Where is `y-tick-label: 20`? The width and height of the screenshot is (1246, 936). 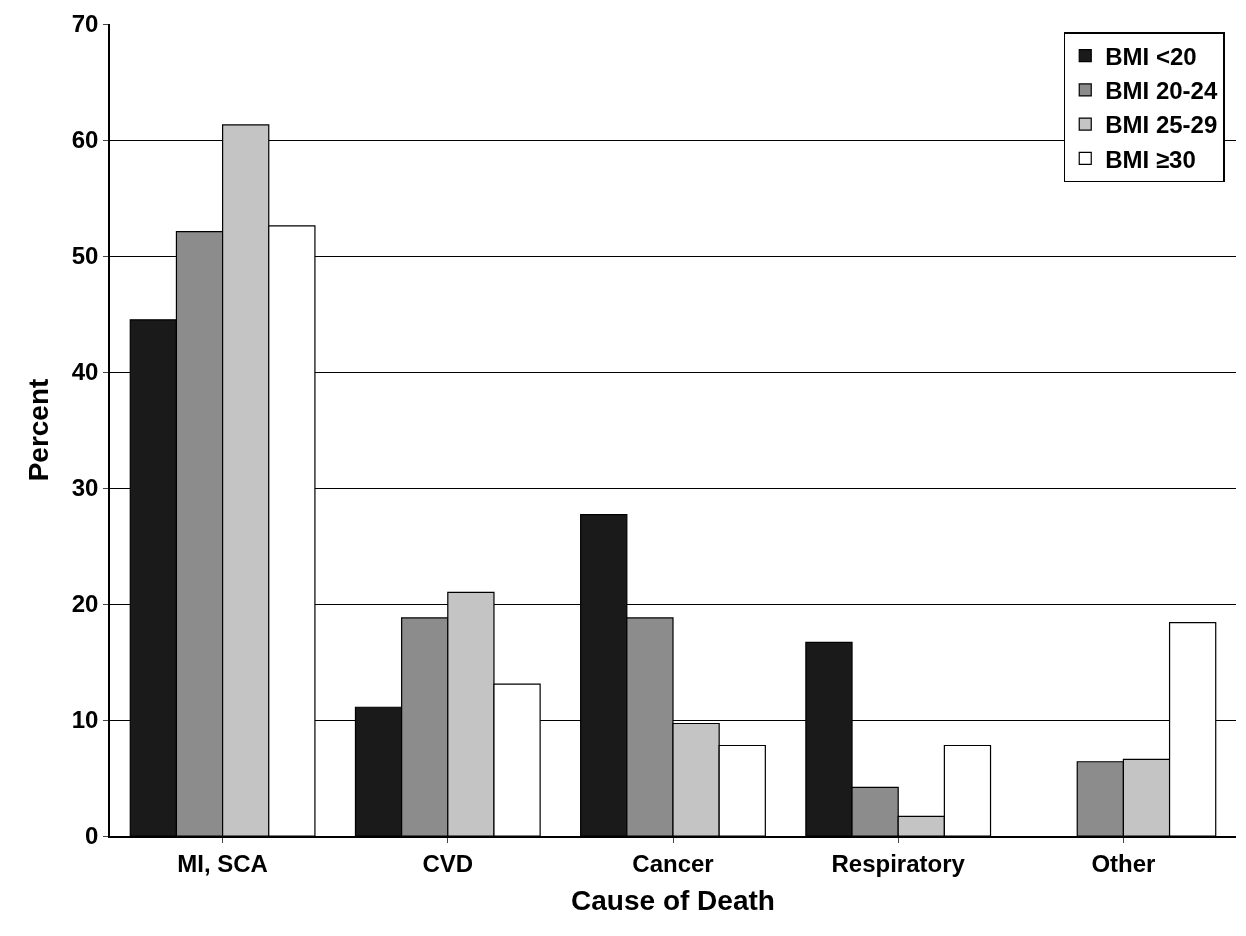 y-tick-label: 20 is located at coordinates (85, 604).